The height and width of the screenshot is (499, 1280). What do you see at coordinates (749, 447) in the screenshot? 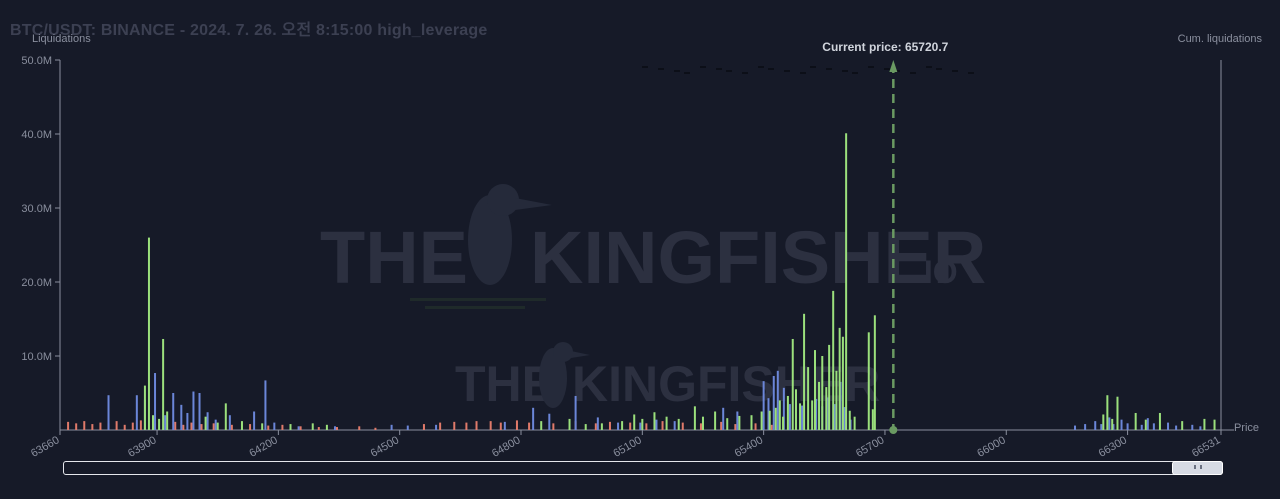
I see `x-tick-label: 65400` at bounding box center [749, 447].